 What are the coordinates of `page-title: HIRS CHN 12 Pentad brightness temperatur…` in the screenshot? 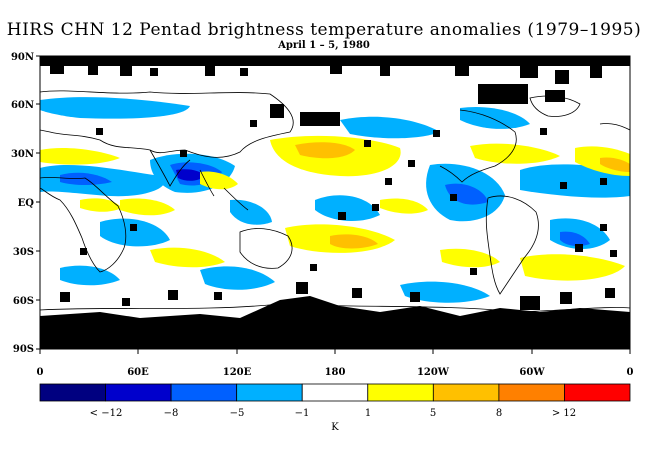 It's located at (324, 30).